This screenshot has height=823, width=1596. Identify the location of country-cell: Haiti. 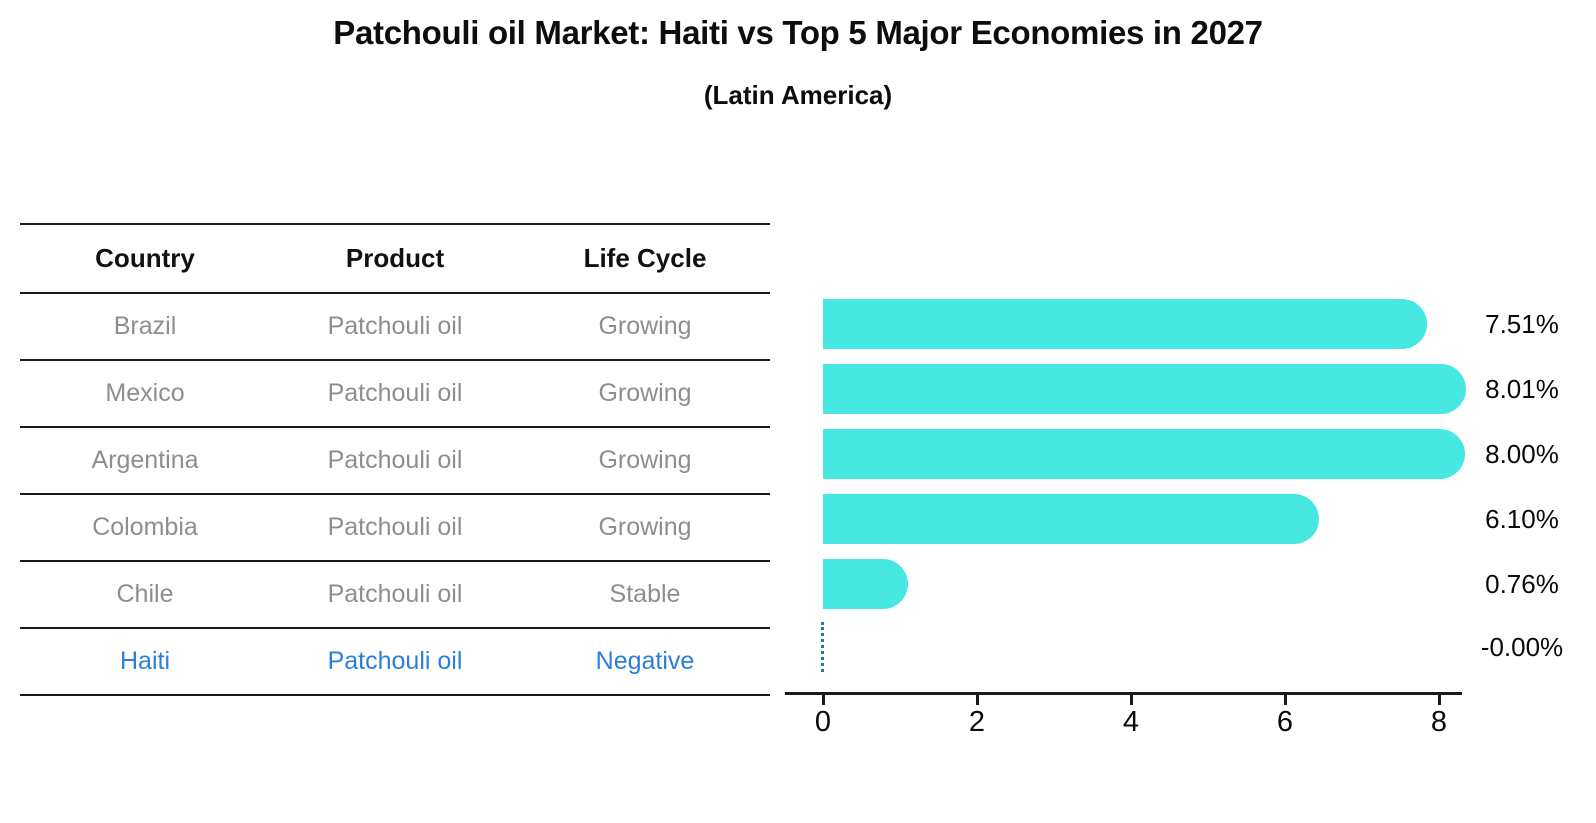
(144, 661).